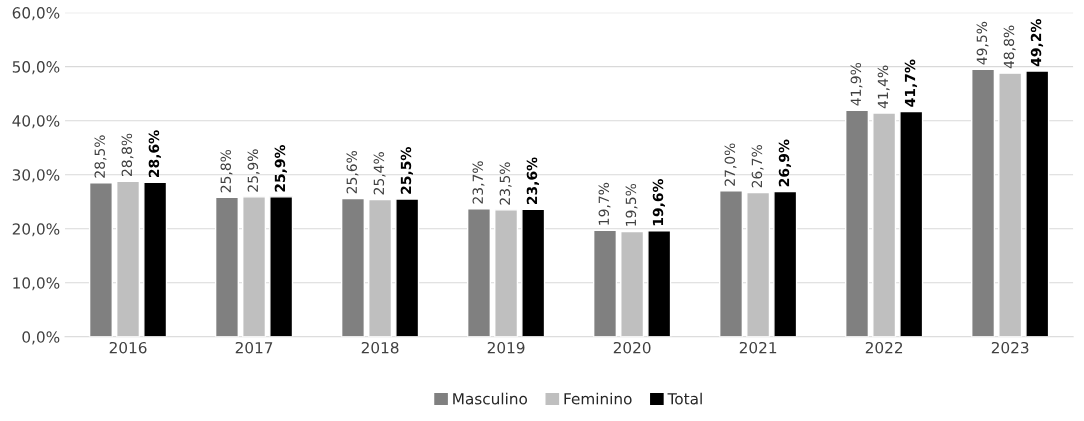 This screenshot has height=421, width=1084. Describe the element at coordinates (532, 181) in the screenshot. I see `data-label: 23,6%` at that location.